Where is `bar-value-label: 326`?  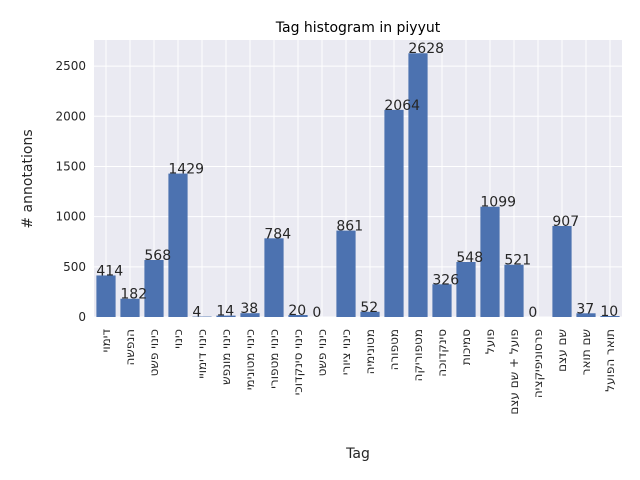
bar-value-label: 326 is located at coordinates (445, 280).